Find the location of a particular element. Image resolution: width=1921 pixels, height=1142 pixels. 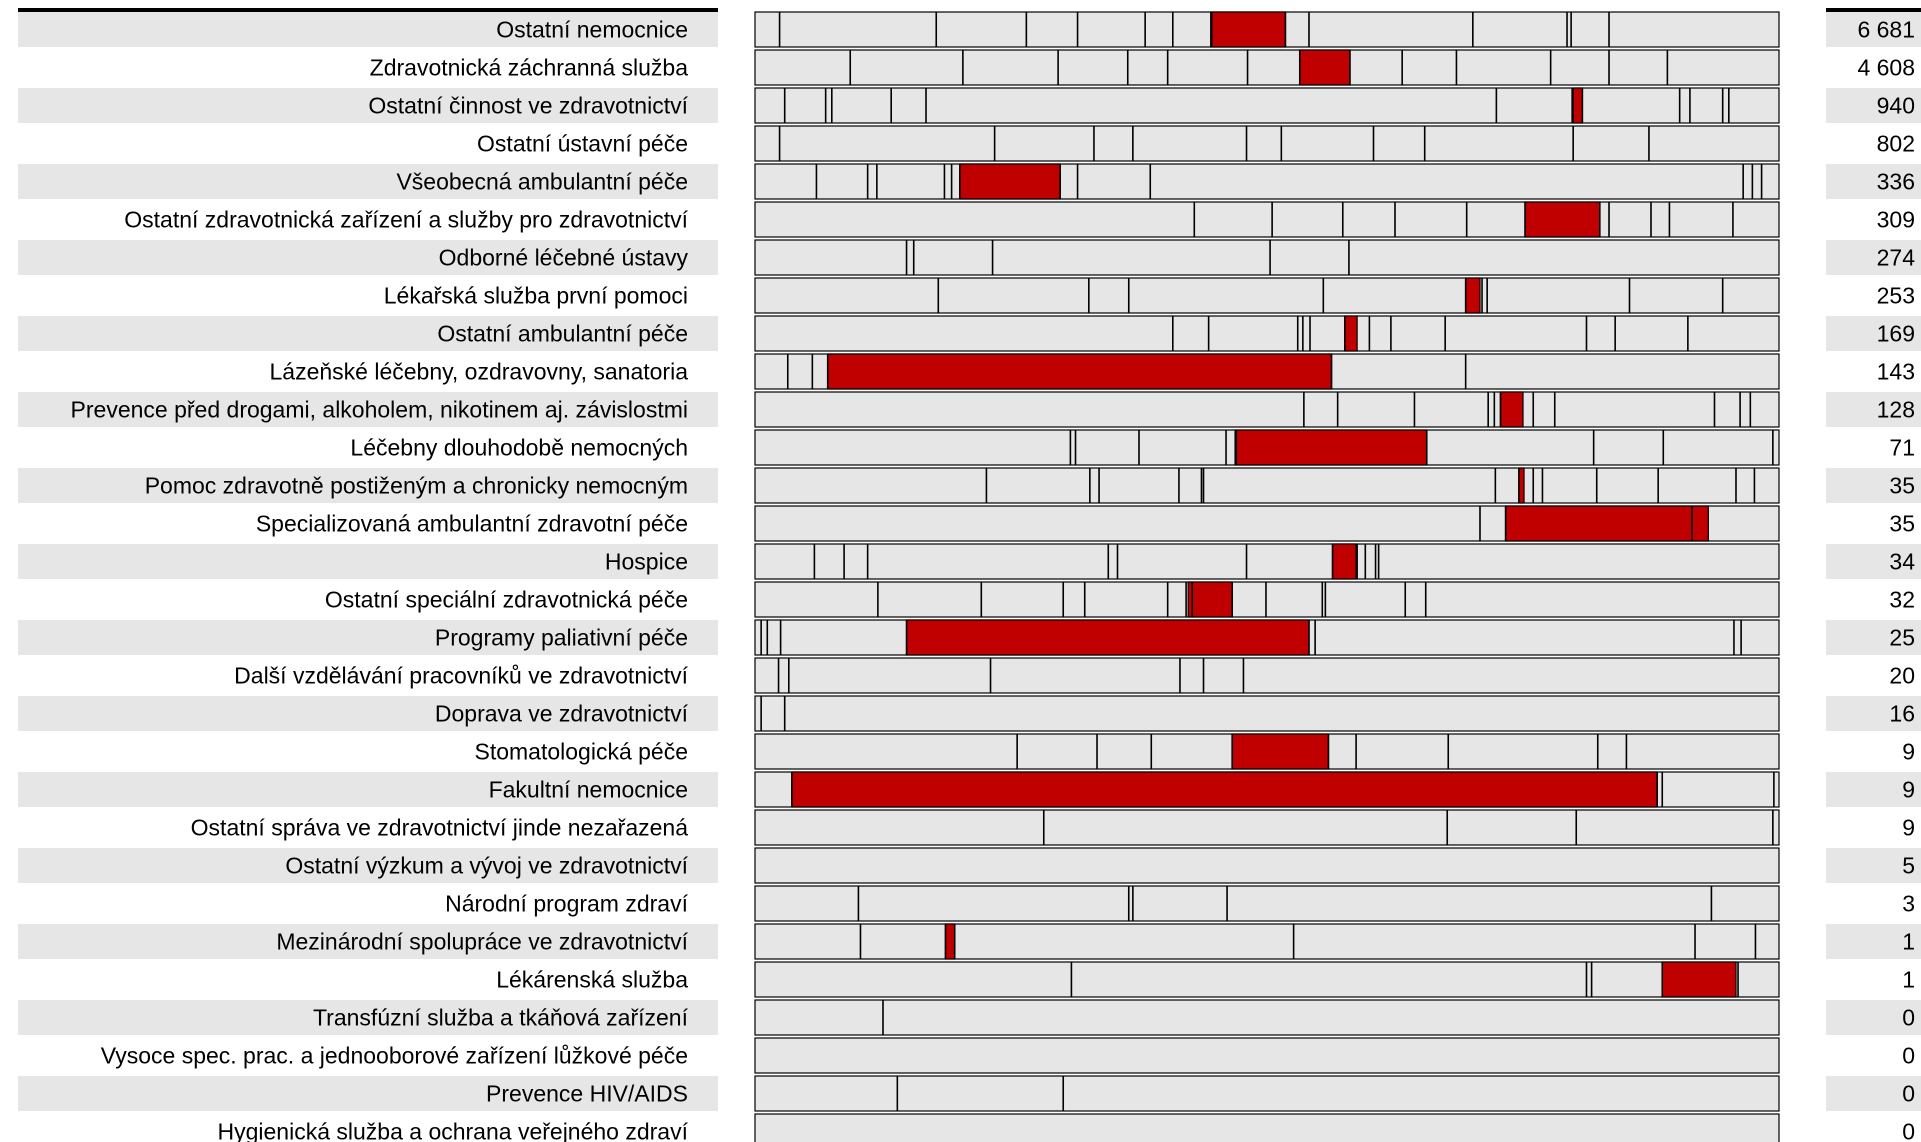

category-label: Zdravotnická záchranná služba is located at coordinates (529, 68).